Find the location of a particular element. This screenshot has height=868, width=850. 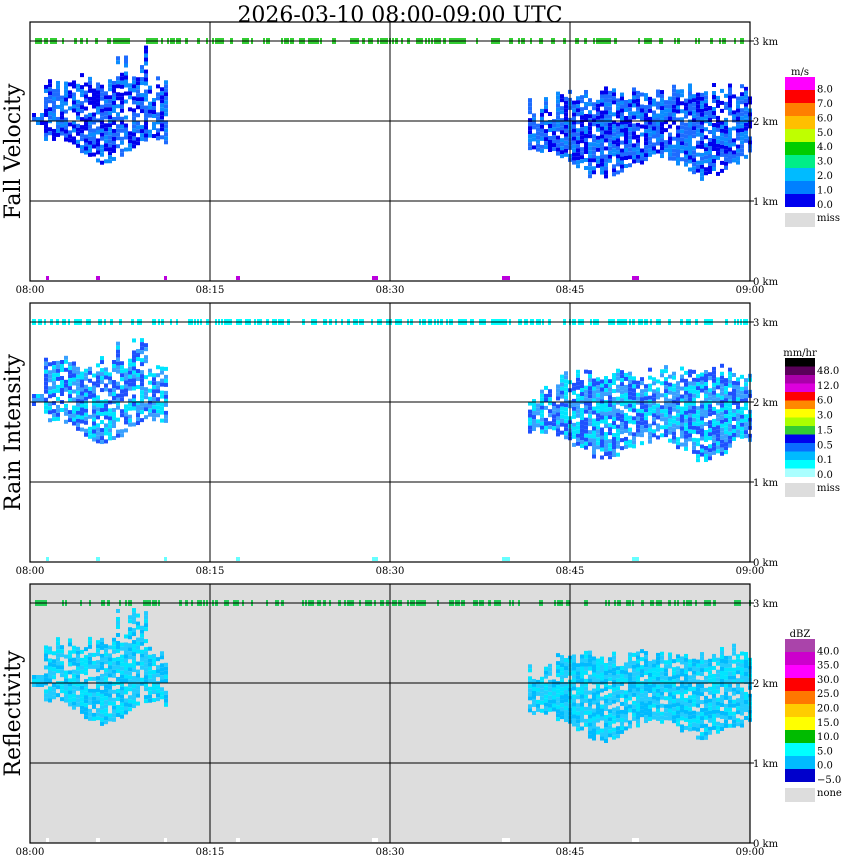

x-tick-label: 08:30 is located at coordinates (390, 290).